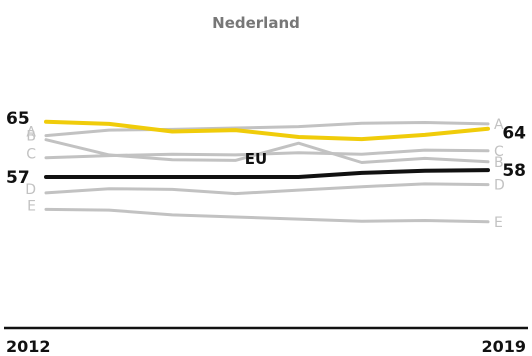 The height and width of the screenshot is (356, 532). Describe the element at coordinates (31, 133) in the screenshot. I see `nederland-series-a-start-label: A` at that location.